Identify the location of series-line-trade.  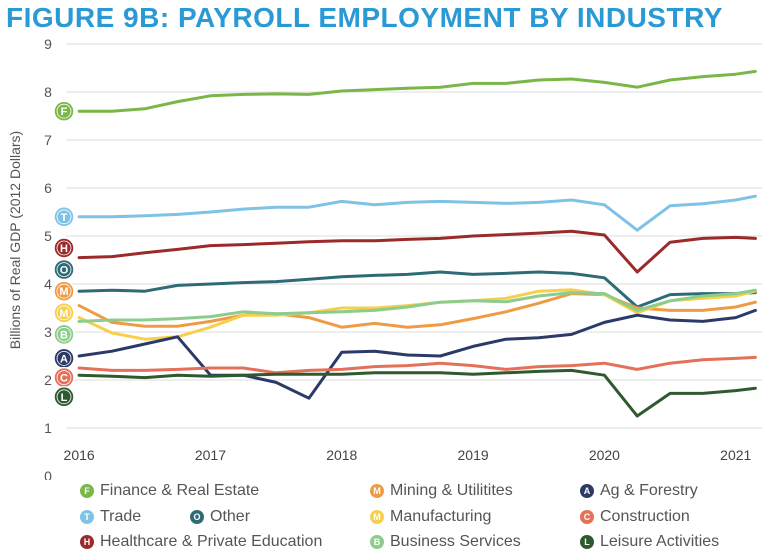
(417, 213).